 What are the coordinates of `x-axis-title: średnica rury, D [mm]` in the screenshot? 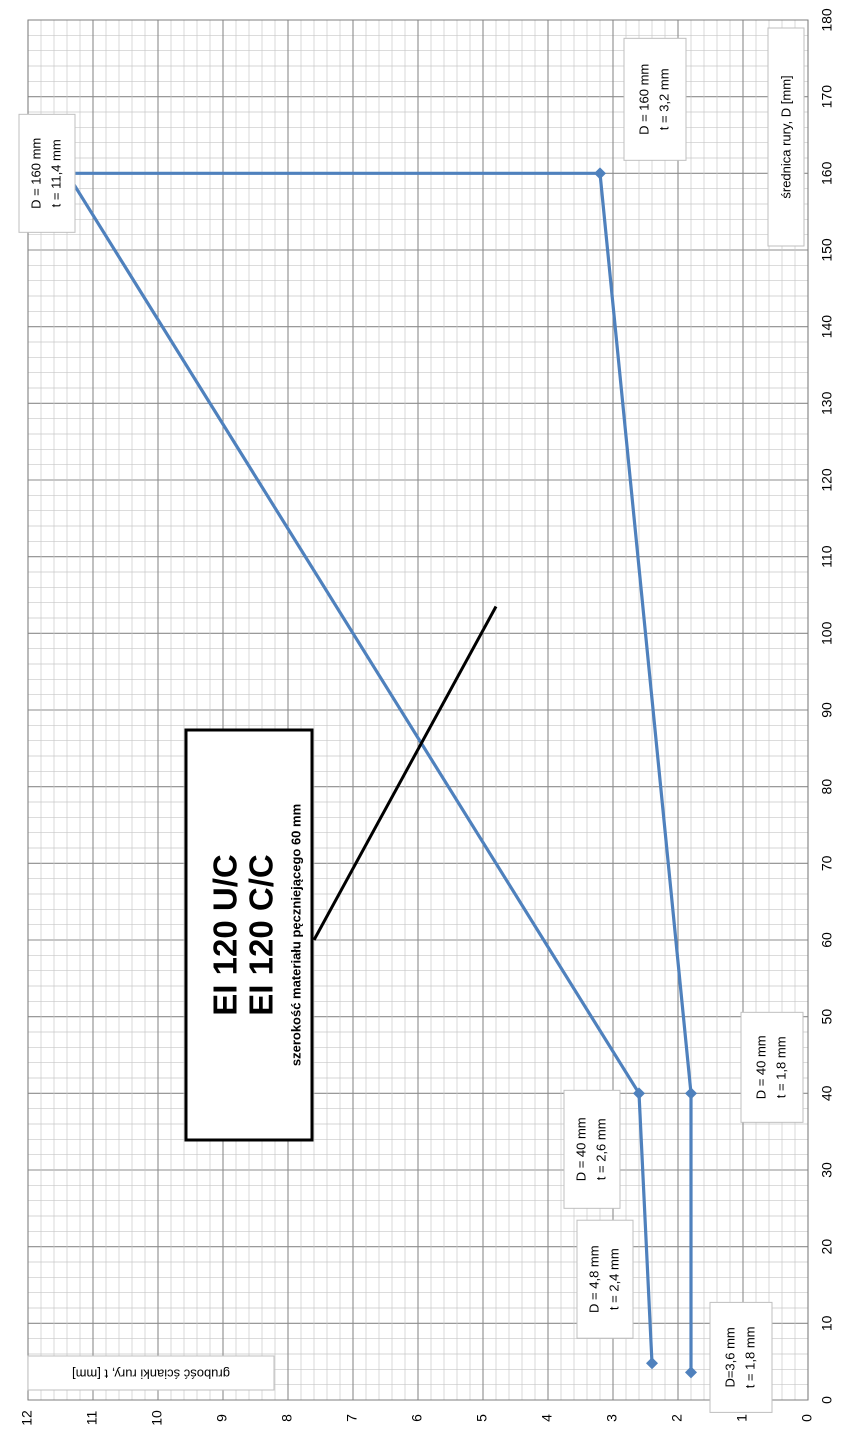 It's located at (785, 136).